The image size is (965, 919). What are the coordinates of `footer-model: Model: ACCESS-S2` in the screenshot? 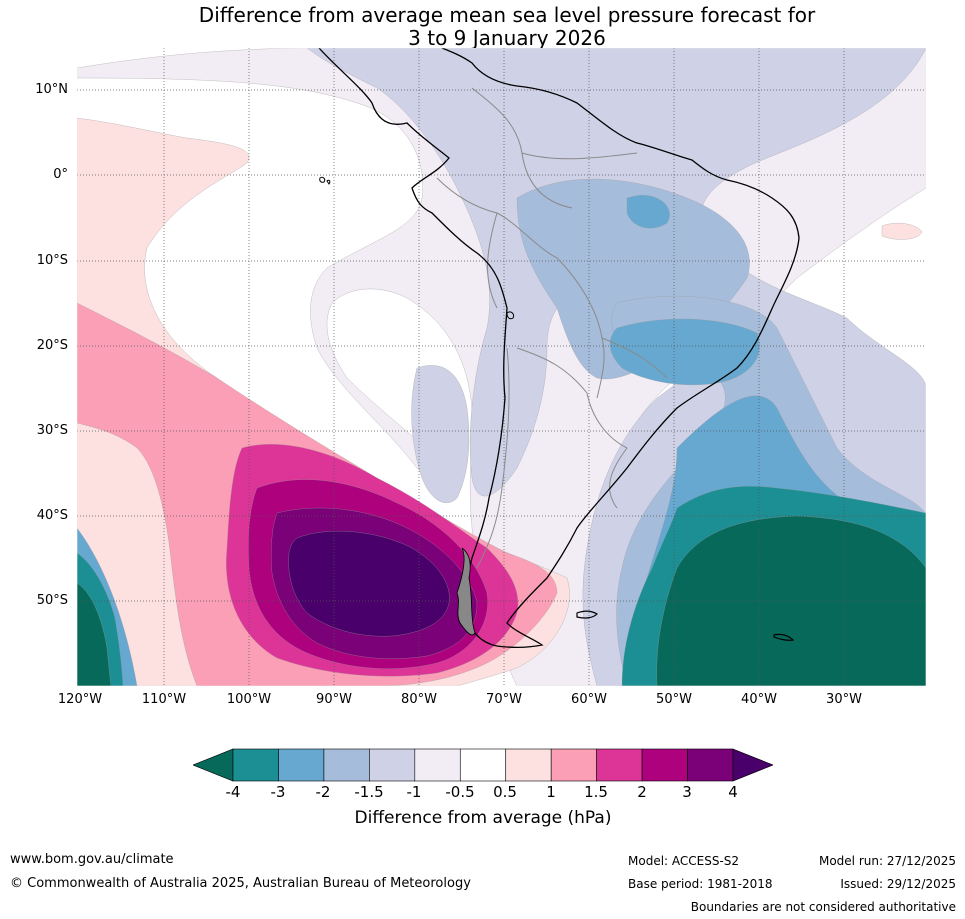 It's located at (684, 861).